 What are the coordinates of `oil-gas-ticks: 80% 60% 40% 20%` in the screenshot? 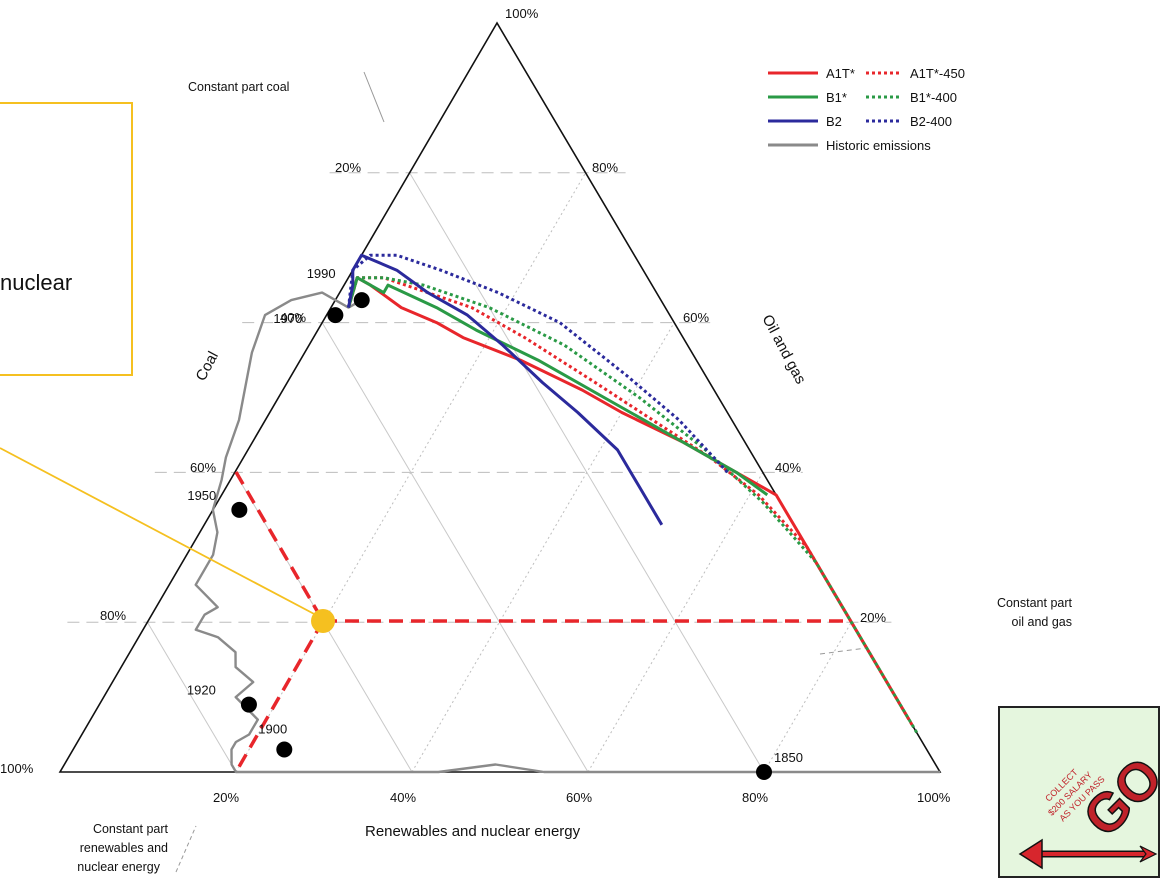 It's located at (739, 392).